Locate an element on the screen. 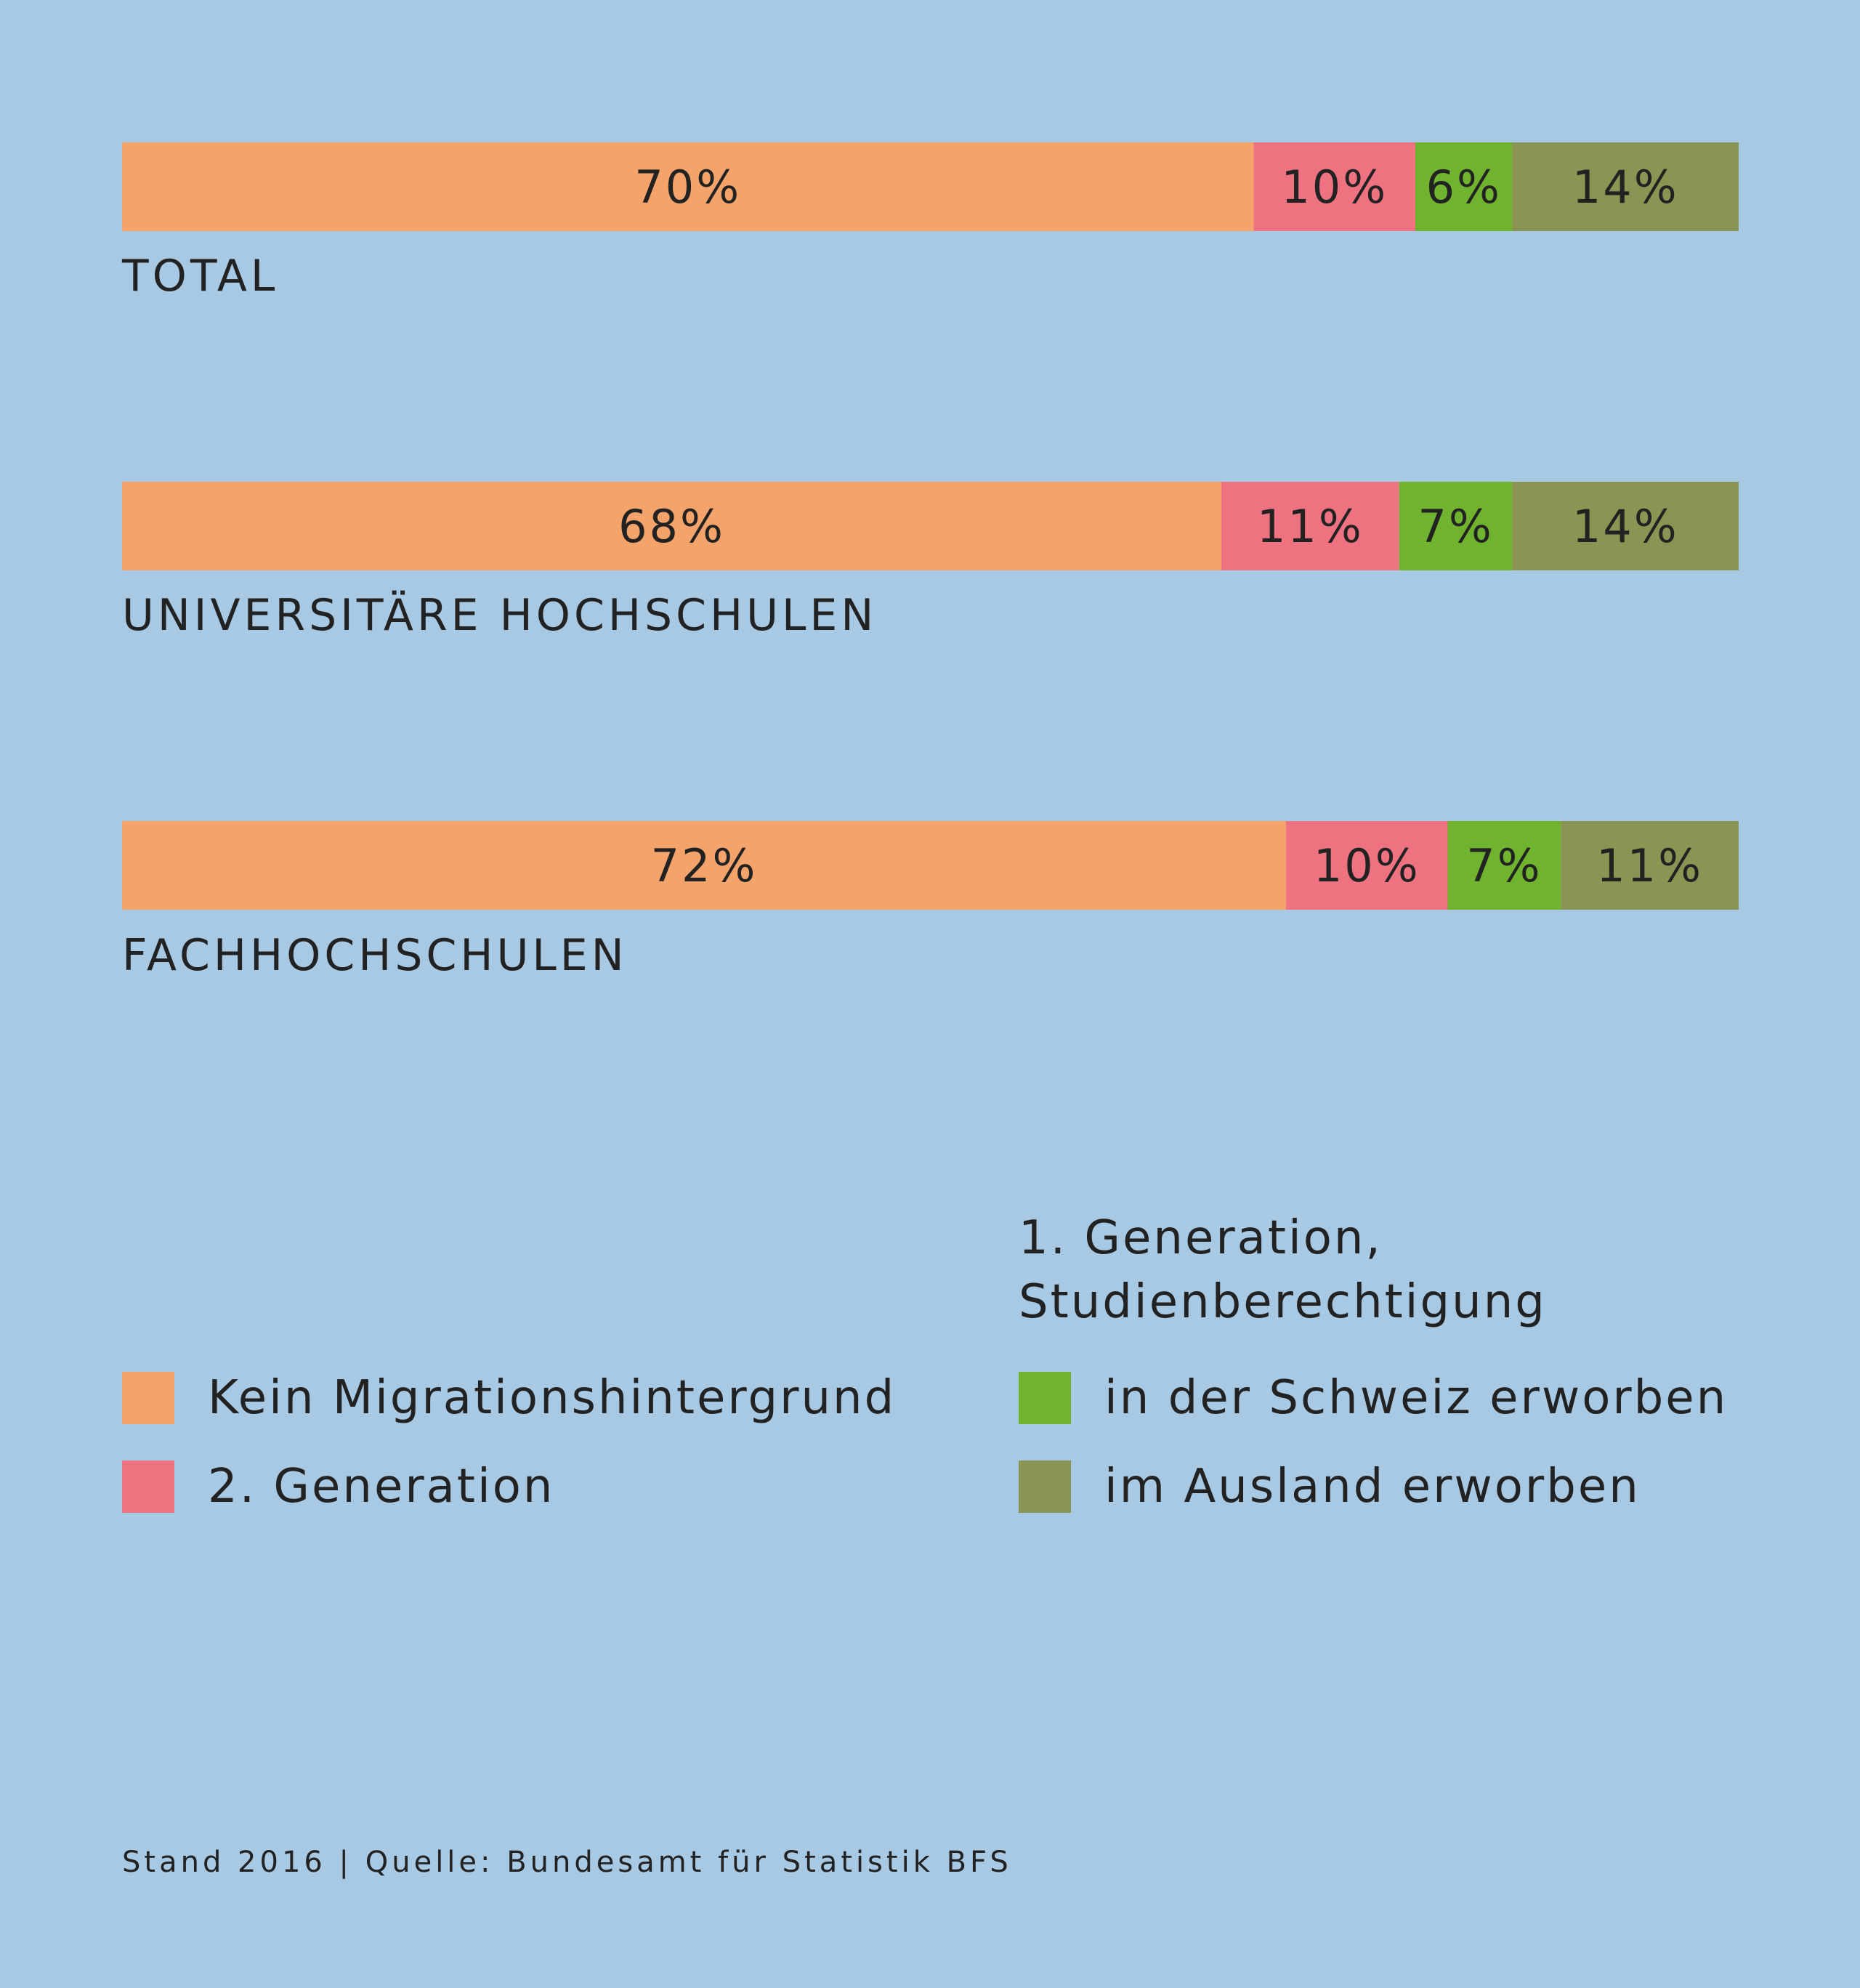 This screenshot has width=1860, height=1988. bar-segment-total-in-der-schweiz-erworben is located at coordinates (1464, 186).